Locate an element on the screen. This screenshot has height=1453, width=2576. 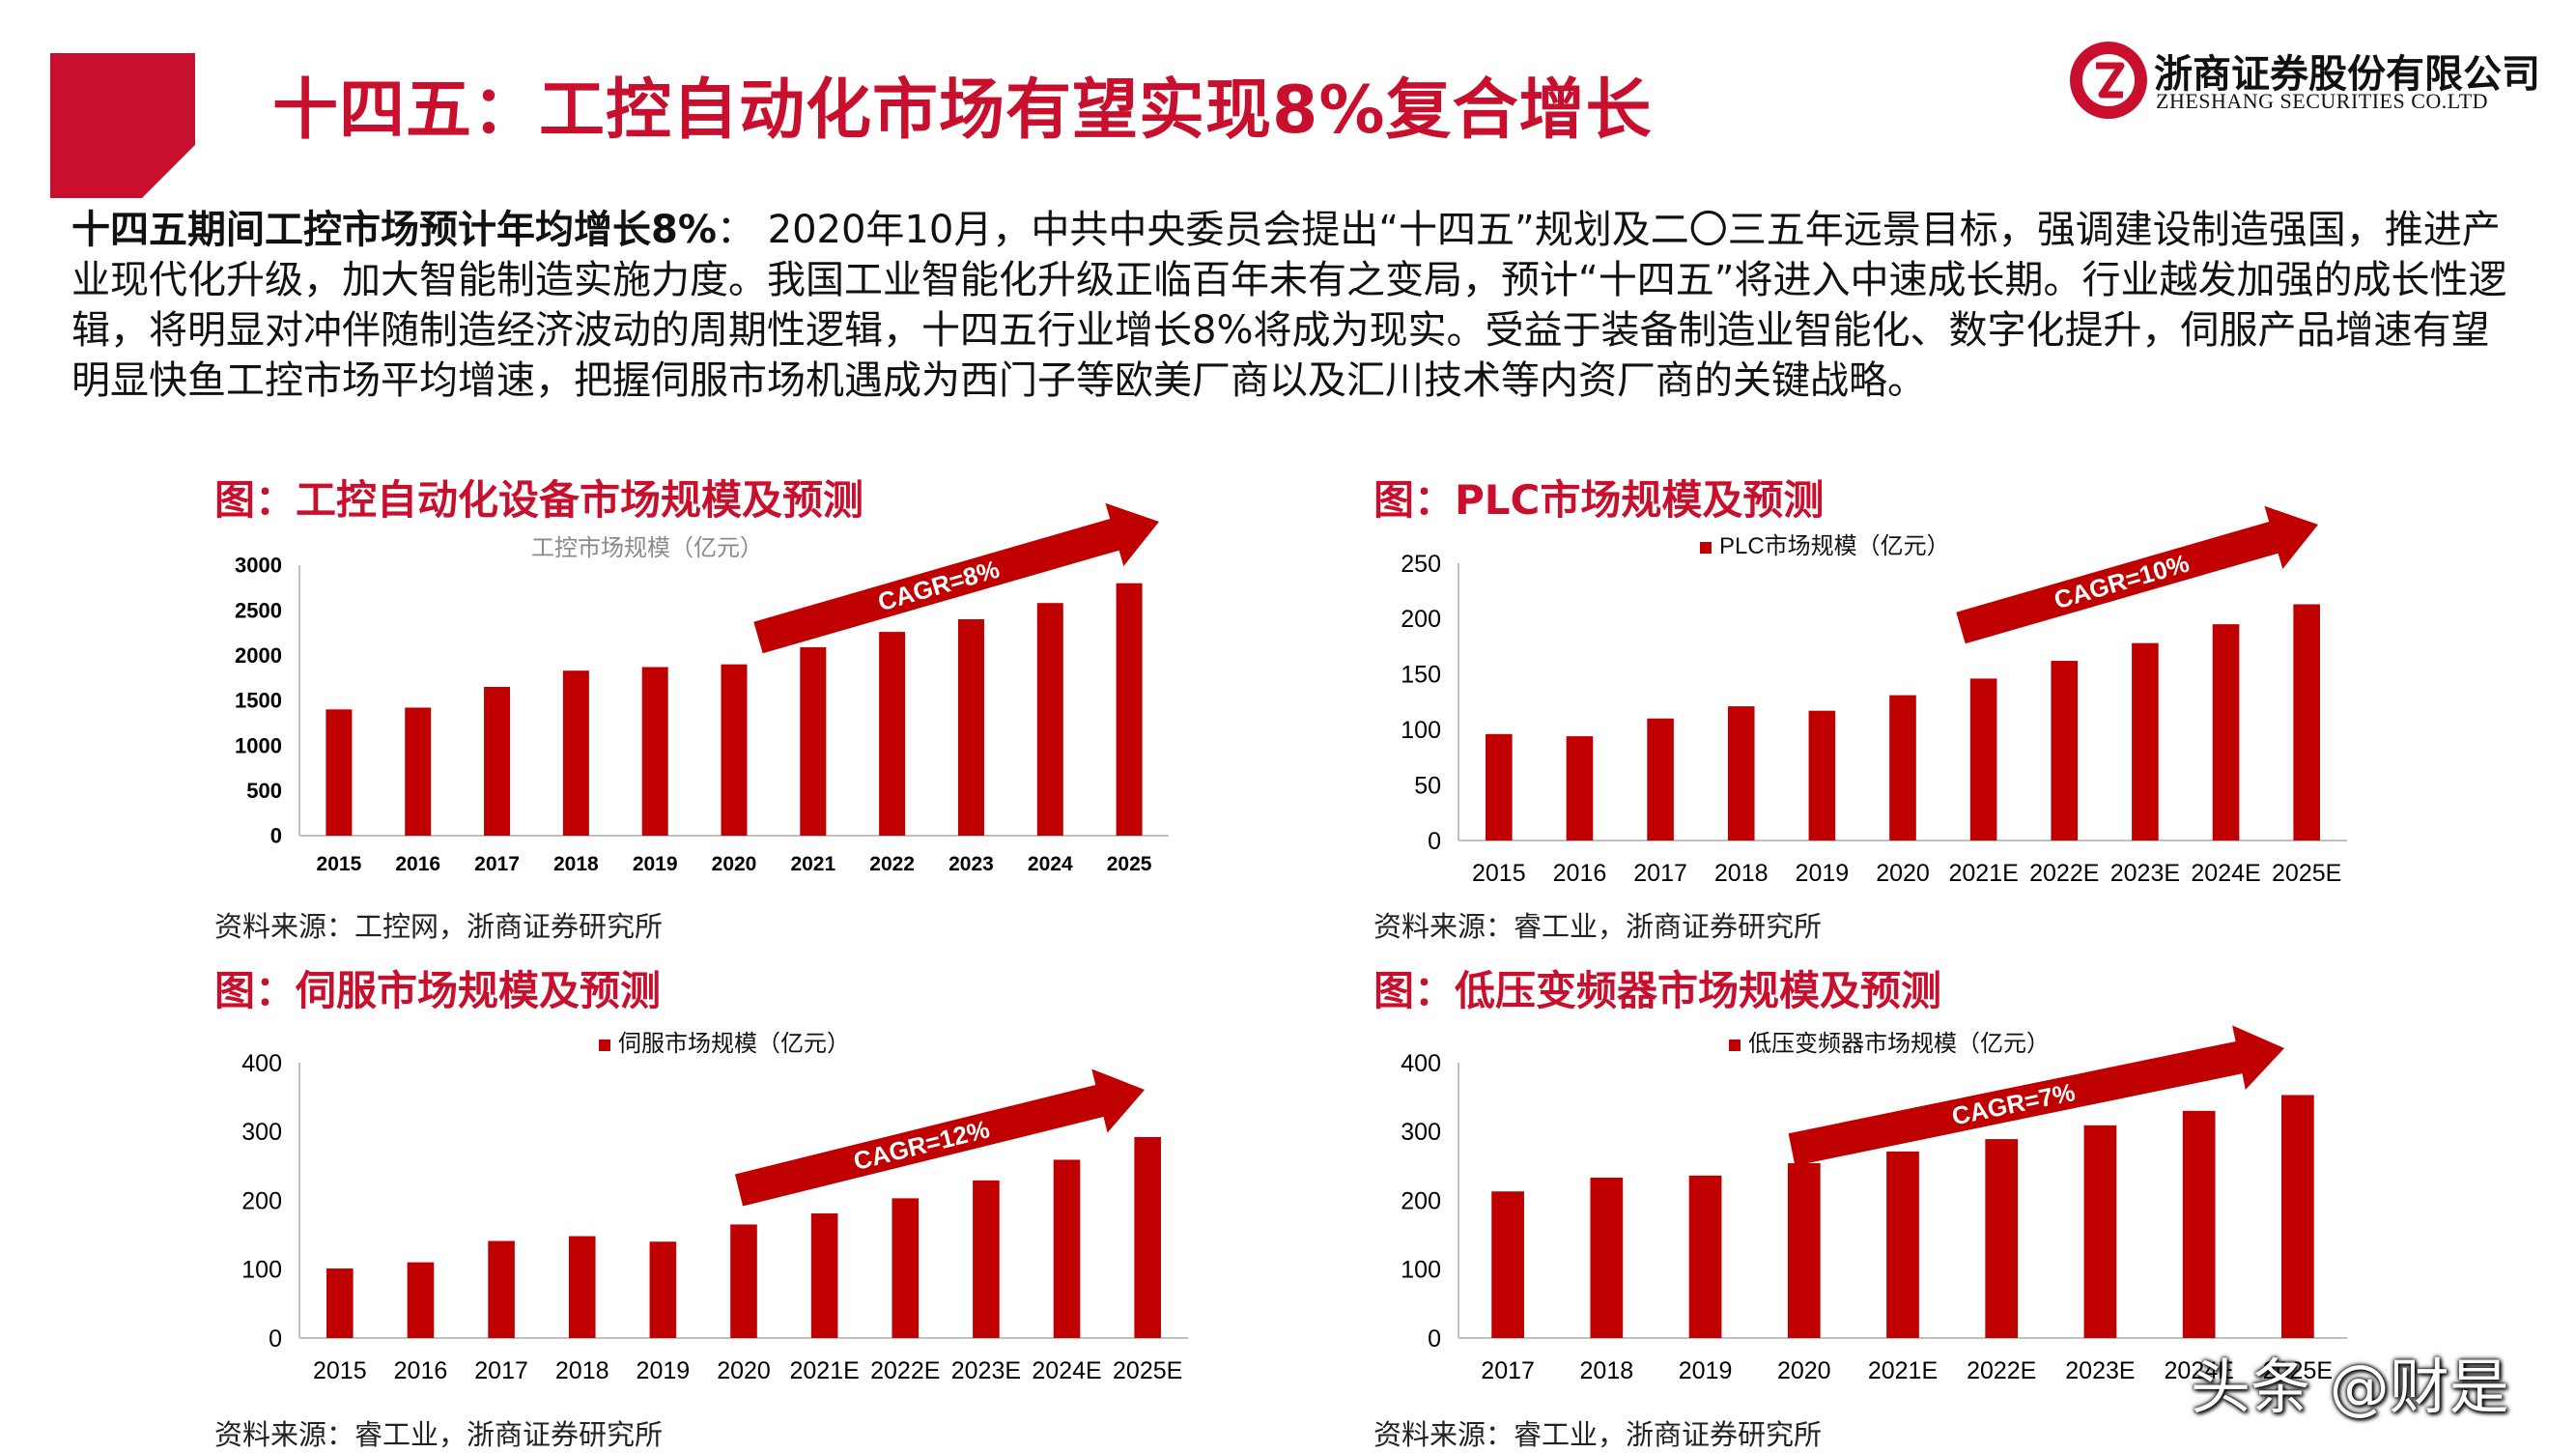
chart-3-legend-label: 伺服市场规模（亿元） is located at coordinates (734, 1044).